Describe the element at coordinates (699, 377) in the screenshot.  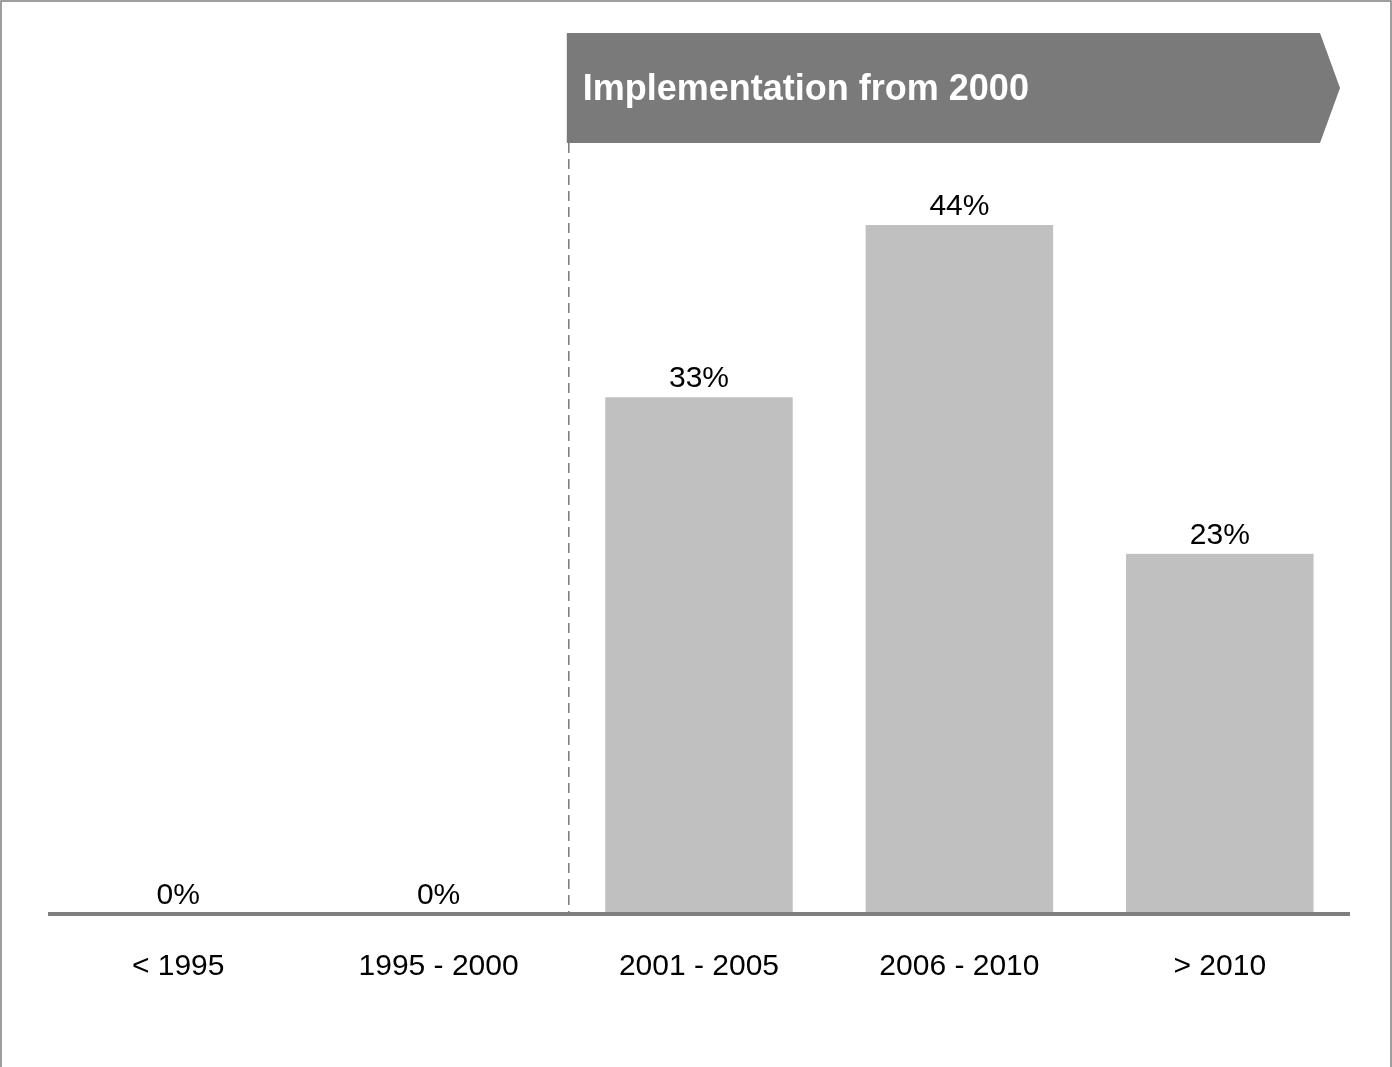
I see `data-label: 33%` at that location.